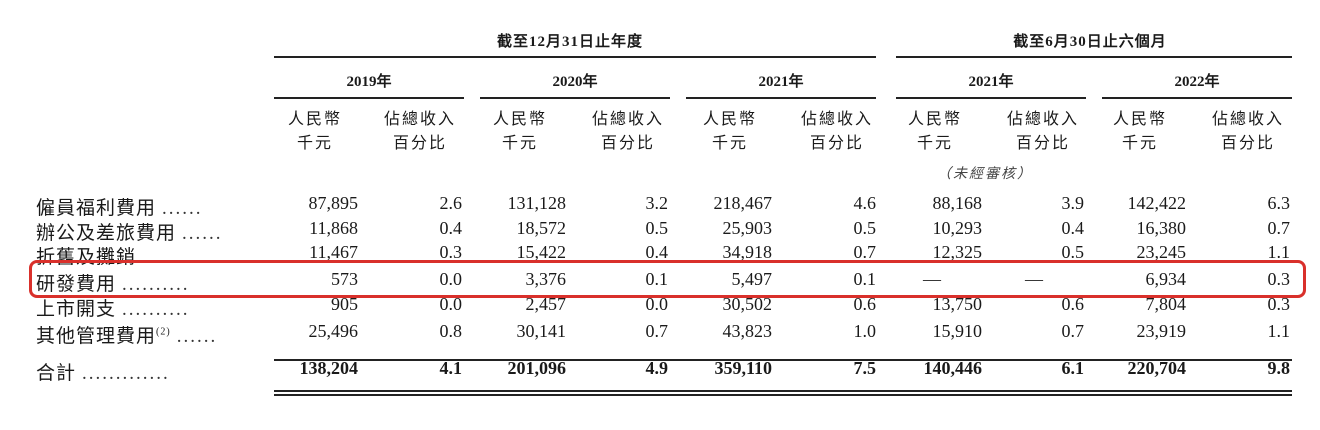 The height and width of the screenshot is (430, 1320). What do you see at coordinates (546, 304) in the screenshot?
I see `amount-cell: 2,457` at bounding box center [546, 304].